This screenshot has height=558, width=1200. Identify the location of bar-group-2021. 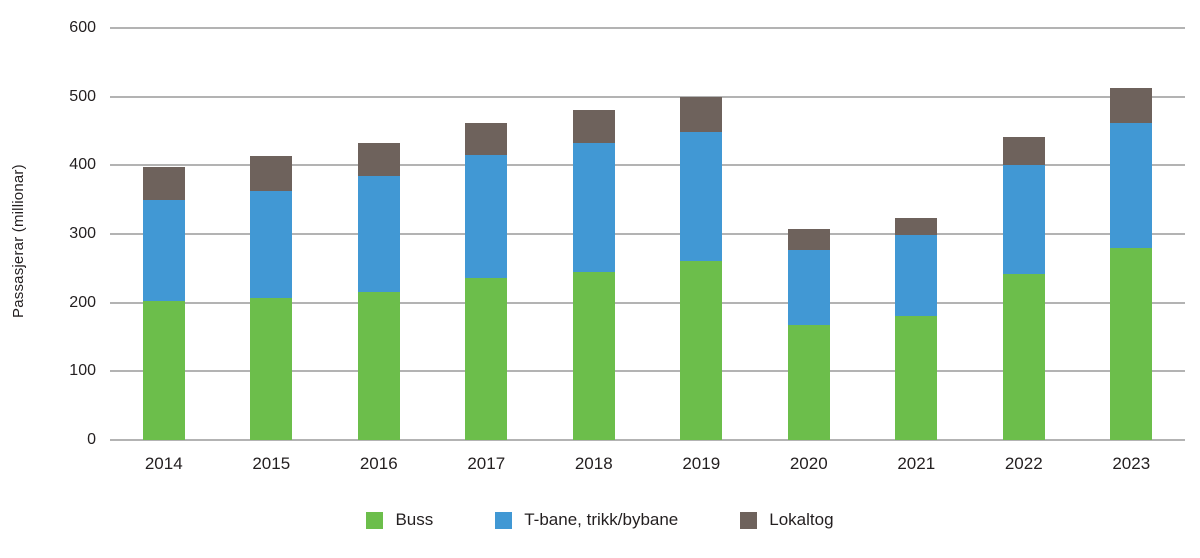
(916, 234).